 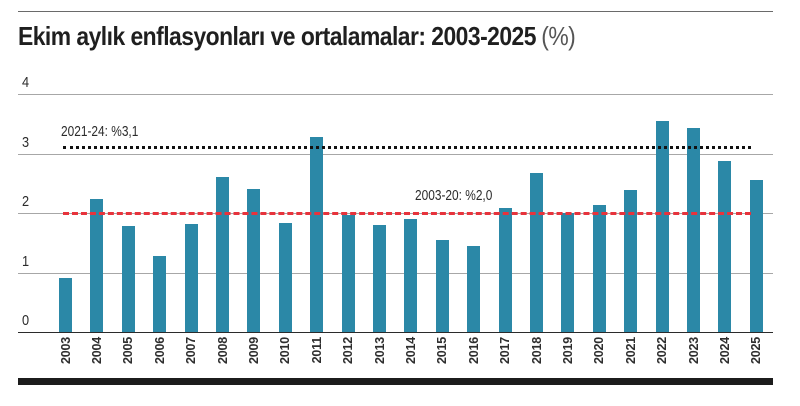 I want to click on top-rule, so click(x=395, y=11).